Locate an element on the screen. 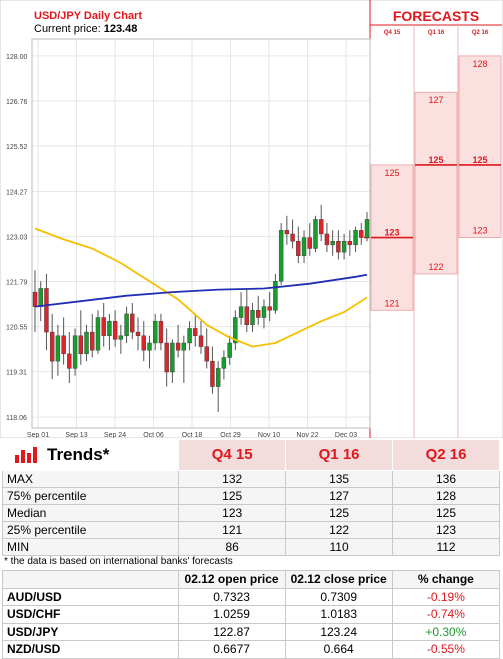  chart-title: USD/JPY Daily Chart is located at coordinates (88, 16).